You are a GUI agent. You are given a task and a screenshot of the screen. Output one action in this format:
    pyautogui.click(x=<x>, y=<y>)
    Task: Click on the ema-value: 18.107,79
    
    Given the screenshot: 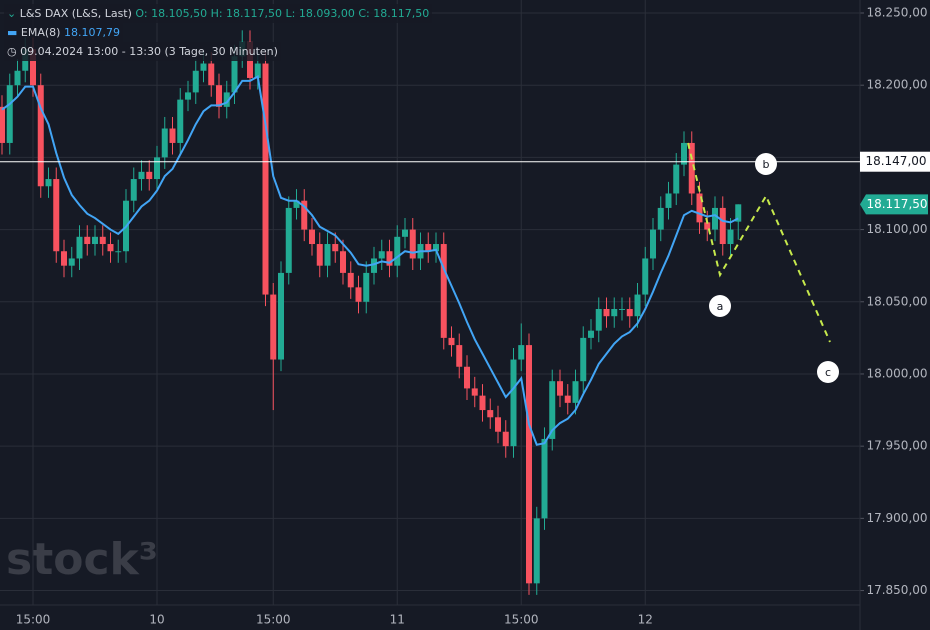 What is the action you would take?
    pyautogui.click(x=91, y=32)
    